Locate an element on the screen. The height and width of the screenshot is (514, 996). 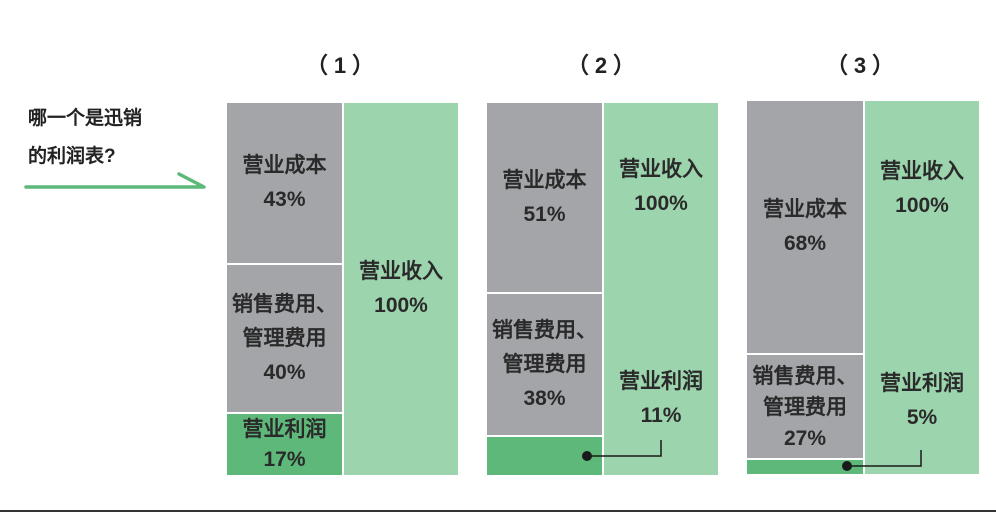
question-text: 哪一个是迅销 的利润表? is located at coordinates (85, 138).